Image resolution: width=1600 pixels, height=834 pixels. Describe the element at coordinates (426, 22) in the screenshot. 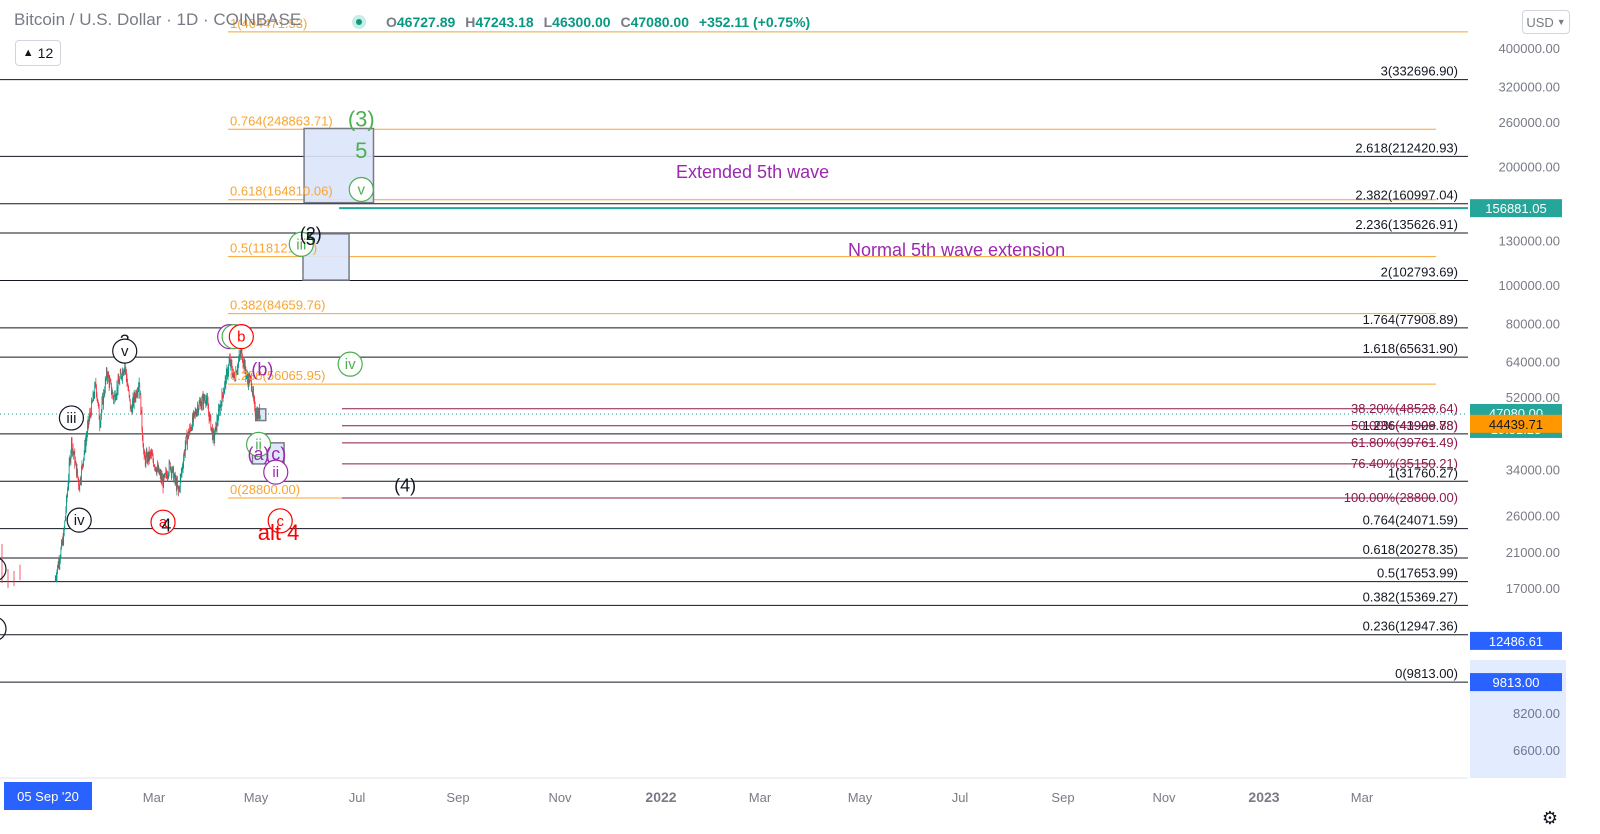

I see `open-value: 46727.89` at that location.